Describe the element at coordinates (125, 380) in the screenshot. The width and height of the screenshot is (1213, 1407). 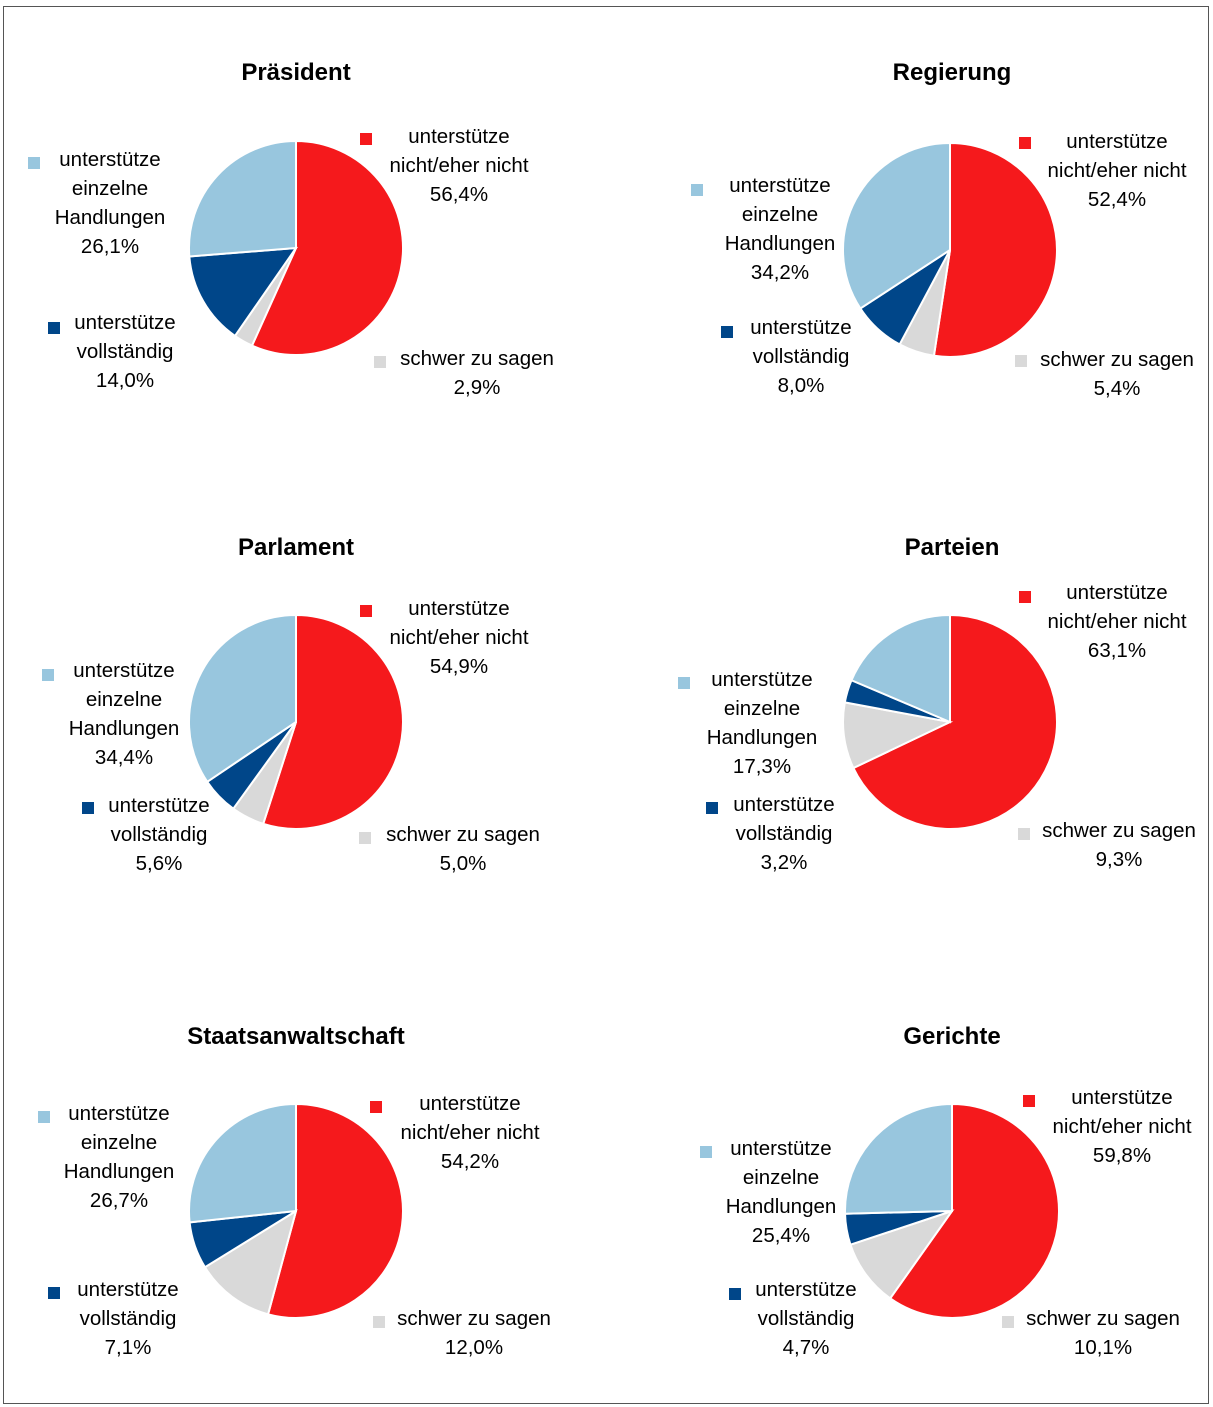
I see `data-label-value: 14,0%` at that location.